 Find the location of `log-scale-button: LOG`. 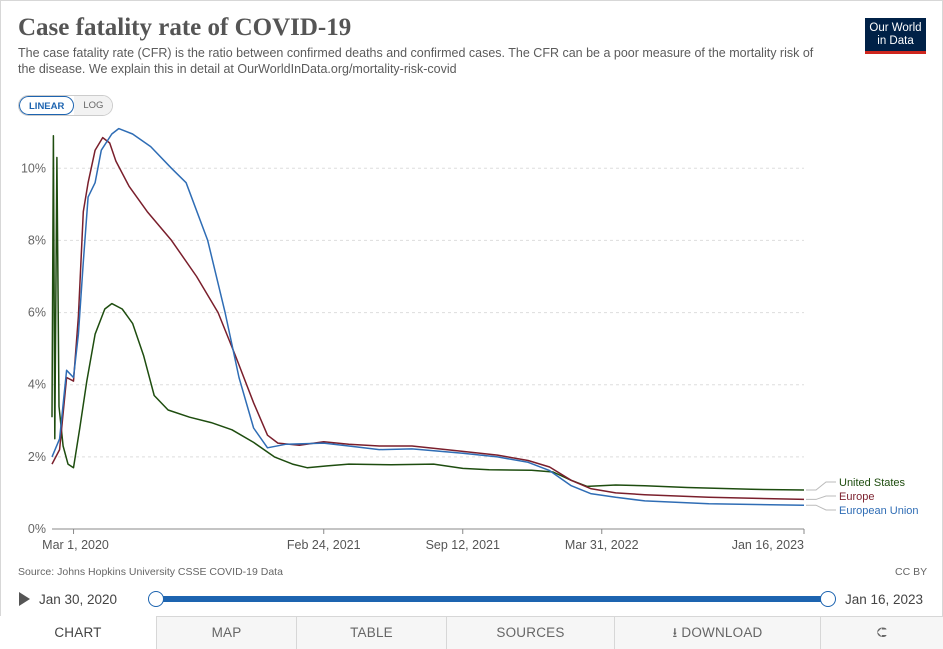

log-scale-button: LOG is located at coordinates (93, 105).